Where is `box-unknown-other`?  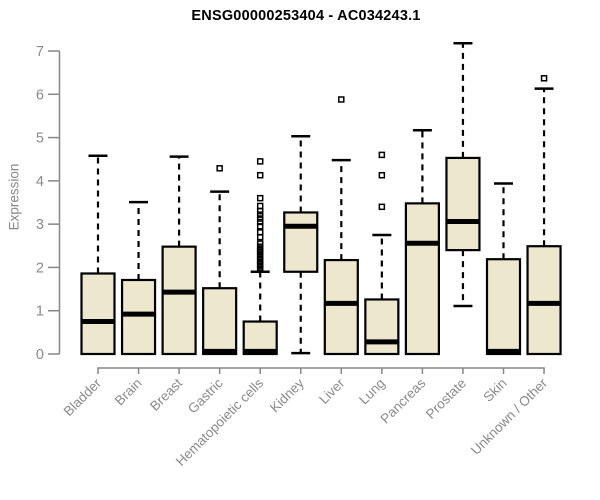
box-unknown-other is located at coordinates (544, 300).